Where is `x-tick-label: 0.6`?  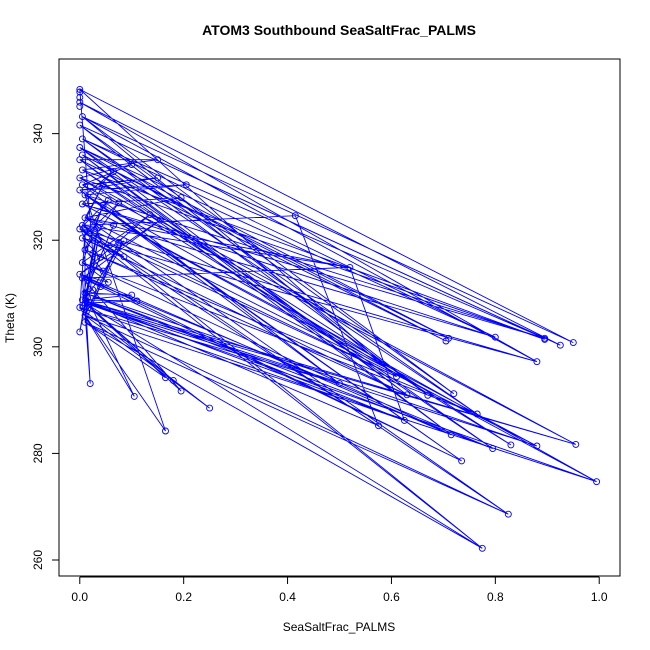 x-tick-label: 0.6 is located at coordinates (391, 597).